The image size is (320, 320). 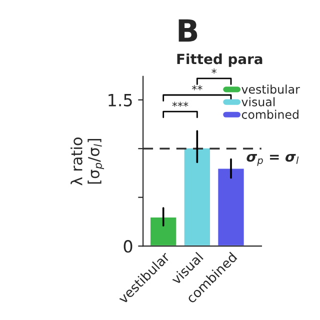 I want to click on category-label: visual, so click(x=258, y=101).